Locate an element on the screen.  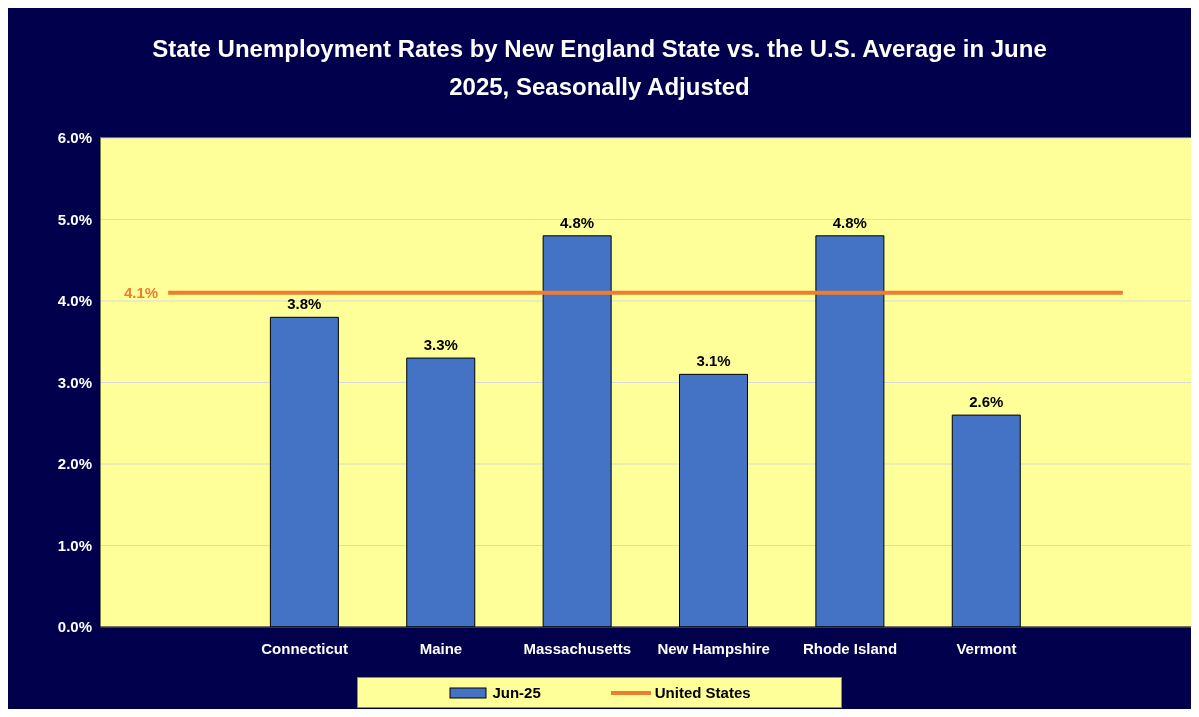
y-tick-label: 2.0% is located at coordinates (74, 464).